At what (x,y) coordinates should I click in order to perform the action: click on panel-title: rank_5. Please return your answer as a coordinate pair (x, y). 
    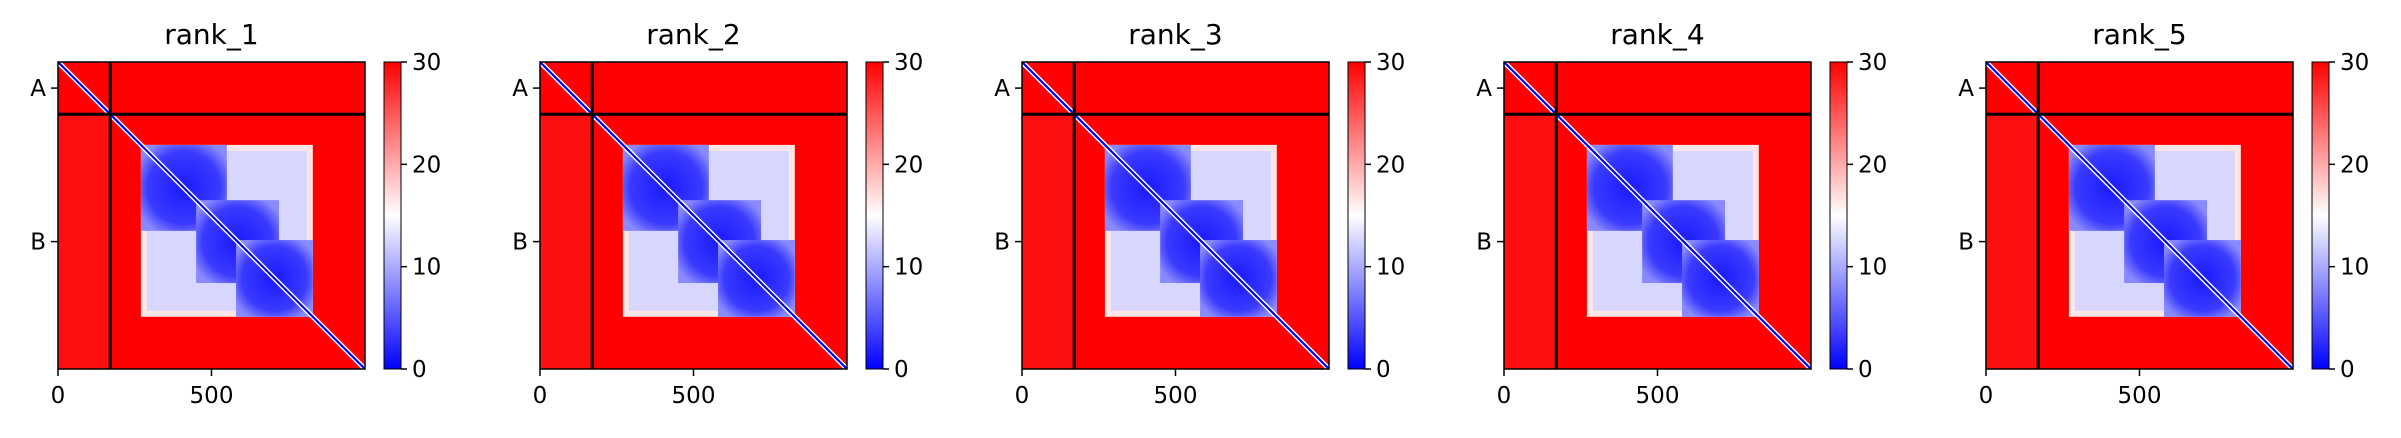
    Looking at the image, I should click on (2139, 34).